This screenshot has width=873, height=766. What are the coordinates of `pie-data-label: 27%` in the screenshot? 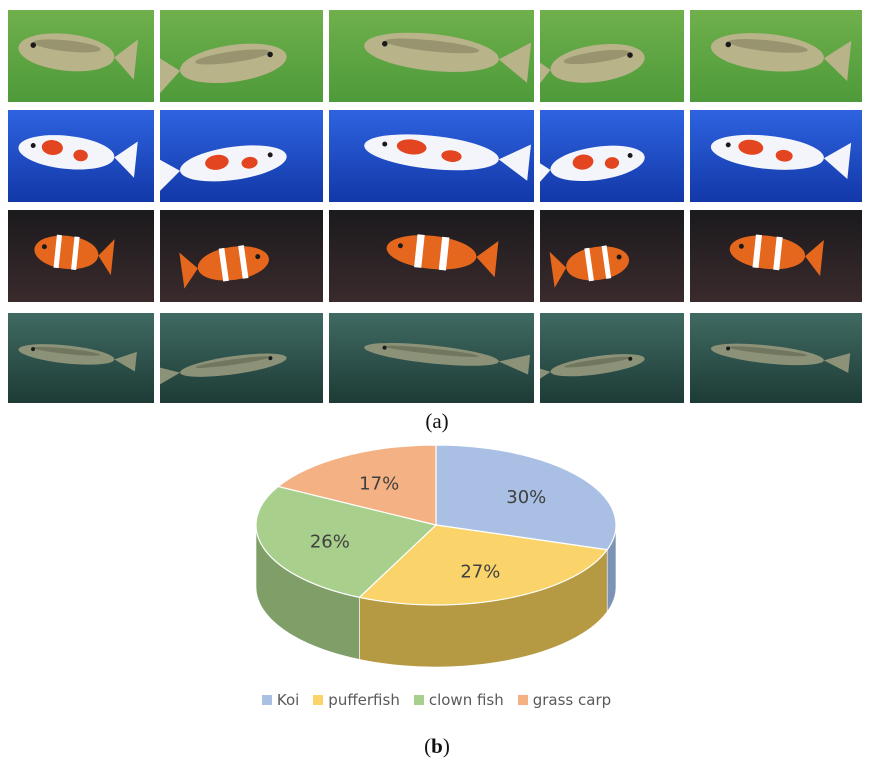 It's located at (480, 572).